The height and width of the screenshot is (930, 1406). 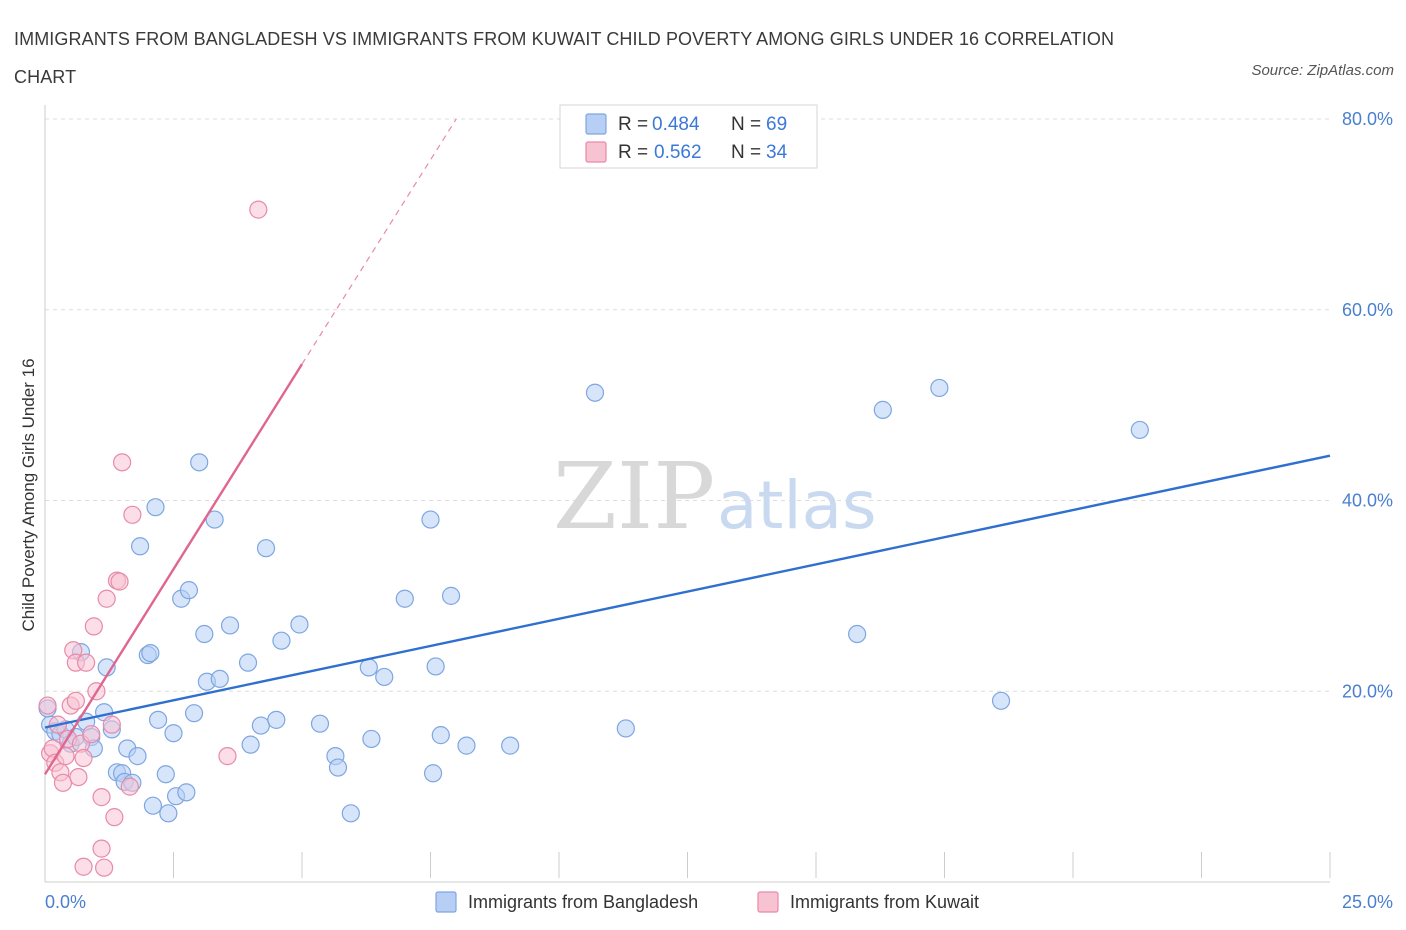 What do you see at coordinates (583, 902) in the screenshot?
I see `legend-label-bangladesh: Immigrants from Bangladesh` at bounding box center [583, 902].